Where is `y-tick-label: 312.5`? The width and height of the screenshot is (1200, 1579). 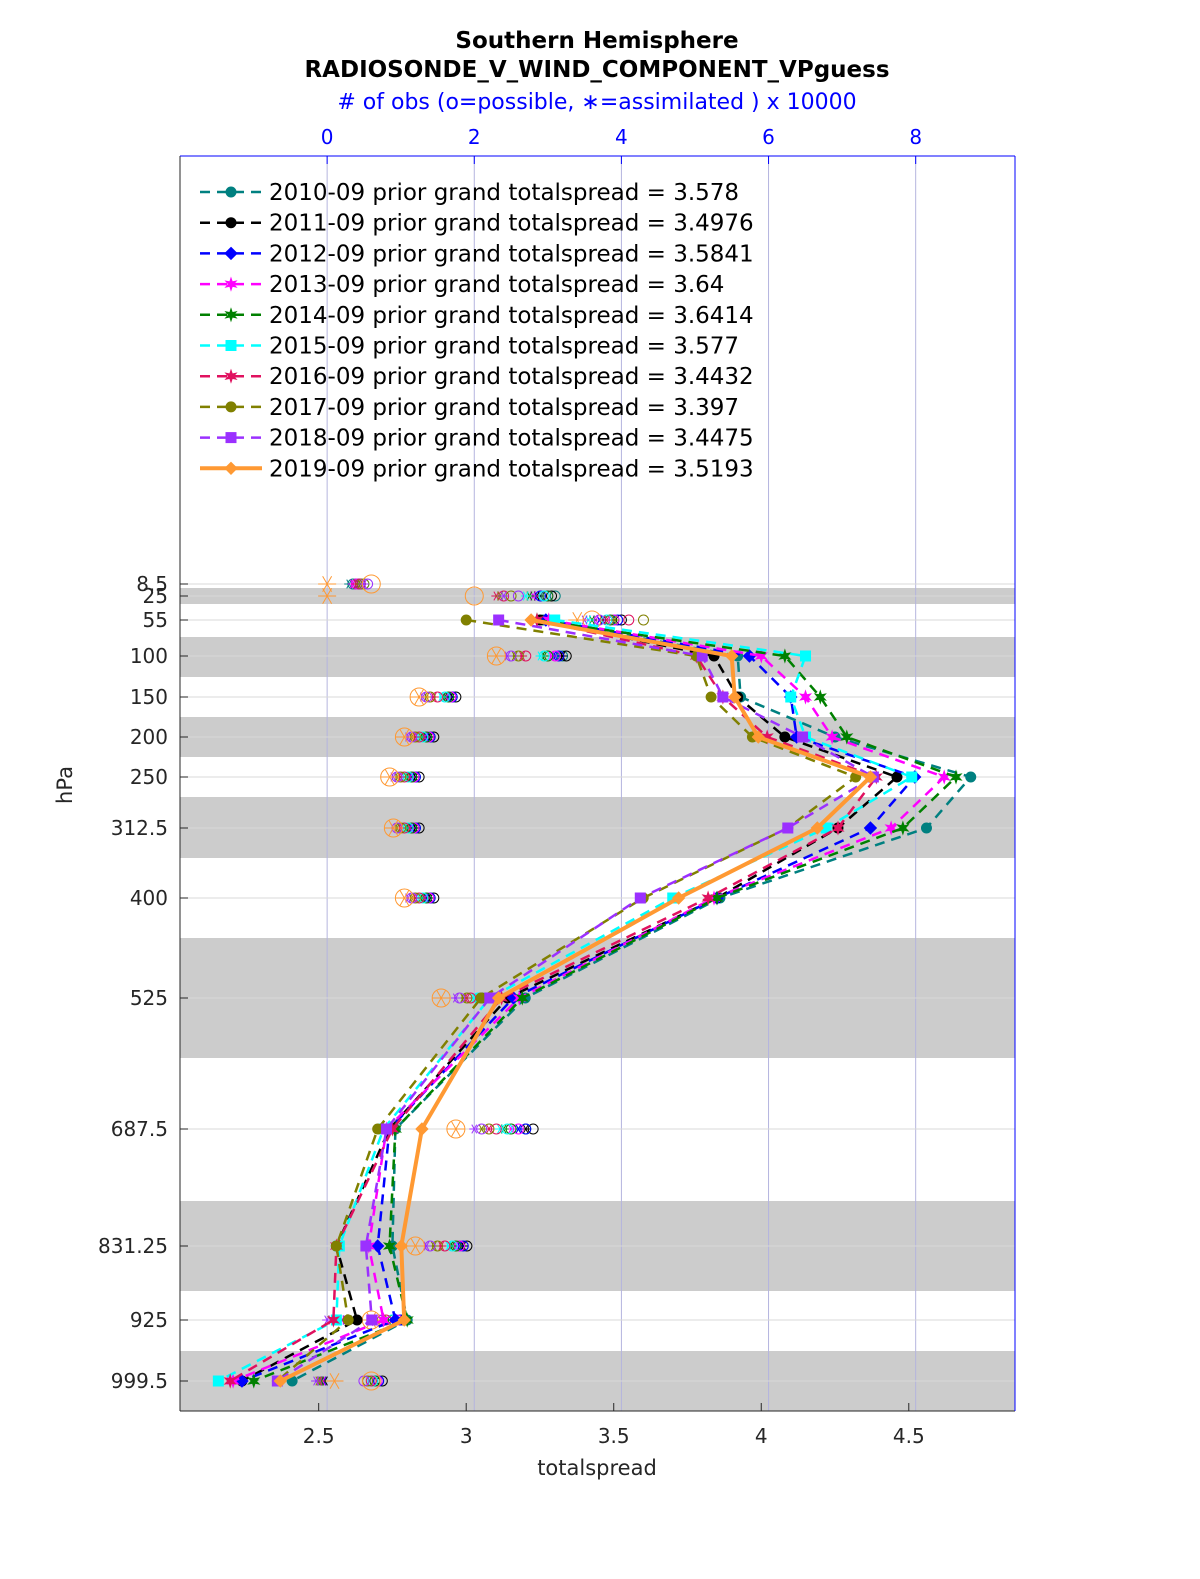 y-tick-label: 312.5 is located at coordinates (139, 828).